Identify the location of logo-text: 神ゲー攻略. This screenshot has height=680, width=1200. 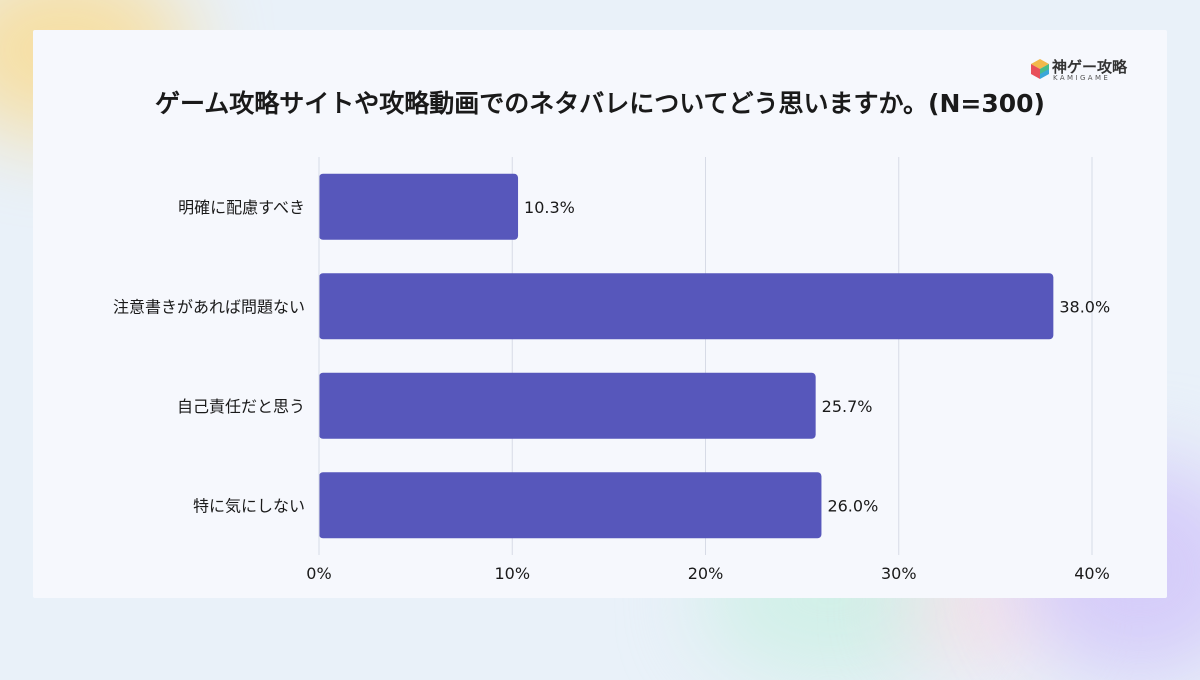
(1090, 67).